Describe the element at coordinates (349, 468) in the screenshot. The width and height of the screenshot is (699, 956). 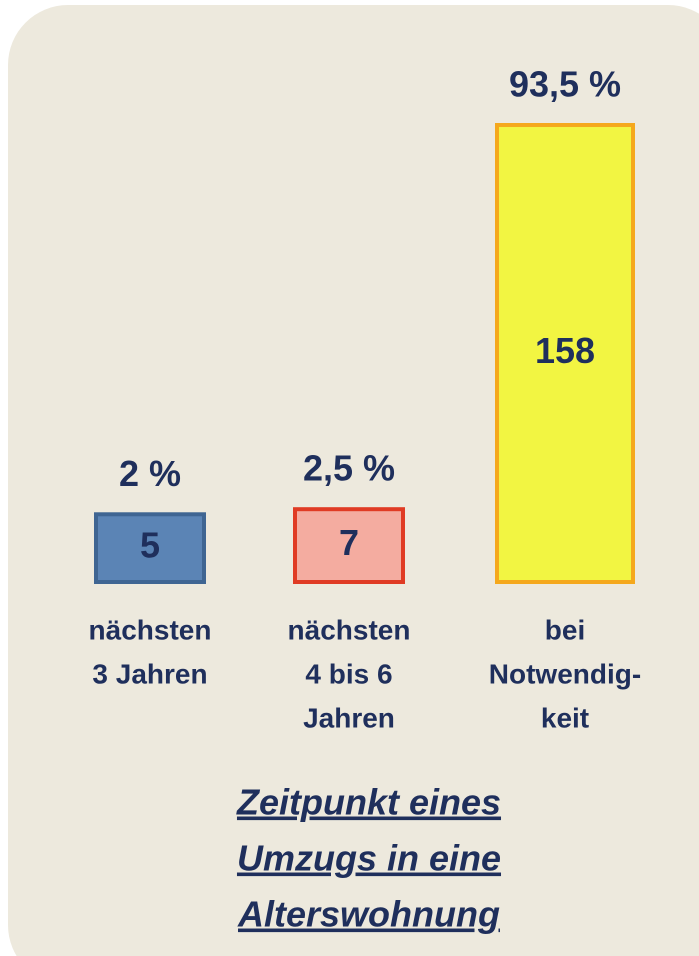
I see `share-label: 2,5 %` at that location.